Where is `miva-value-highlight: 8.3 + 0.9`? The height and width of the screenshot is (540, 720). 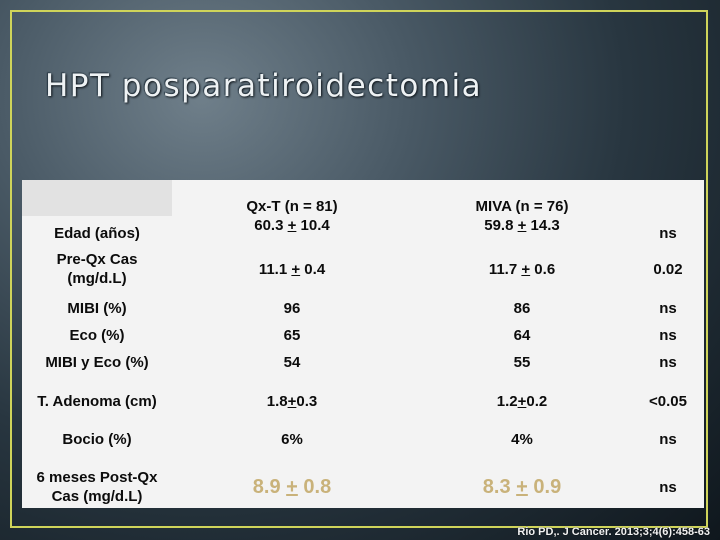
miva-value-highlight: 8.3 + 0.9 is located at coordinates (522, 486).